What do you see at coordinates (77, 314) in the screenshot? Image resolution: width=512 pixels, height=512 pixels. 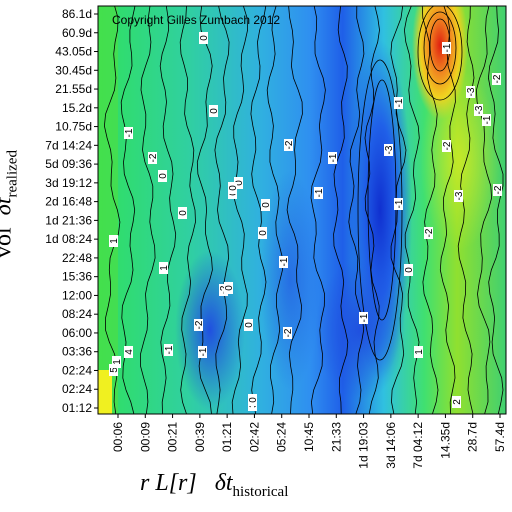 I see `y-tick-label: 08:24` at bounding box center [77, 314].